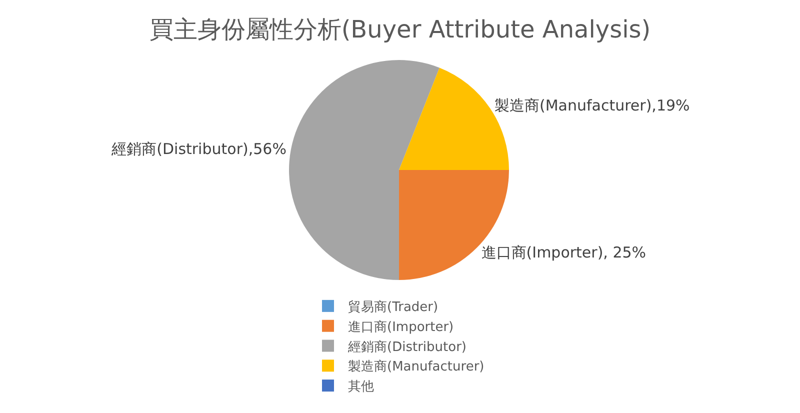 This screenshot has height=413, width=800. What do you see at coordinates (406, 347) in the screenshot?
I see `legend-label: 經銷商(Distributor)` at bounding box center [406, 347].